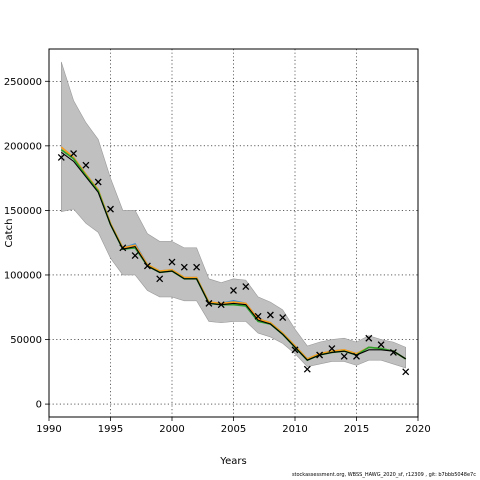  I want to click on x-tick-label: 1995, so click(110, 429).